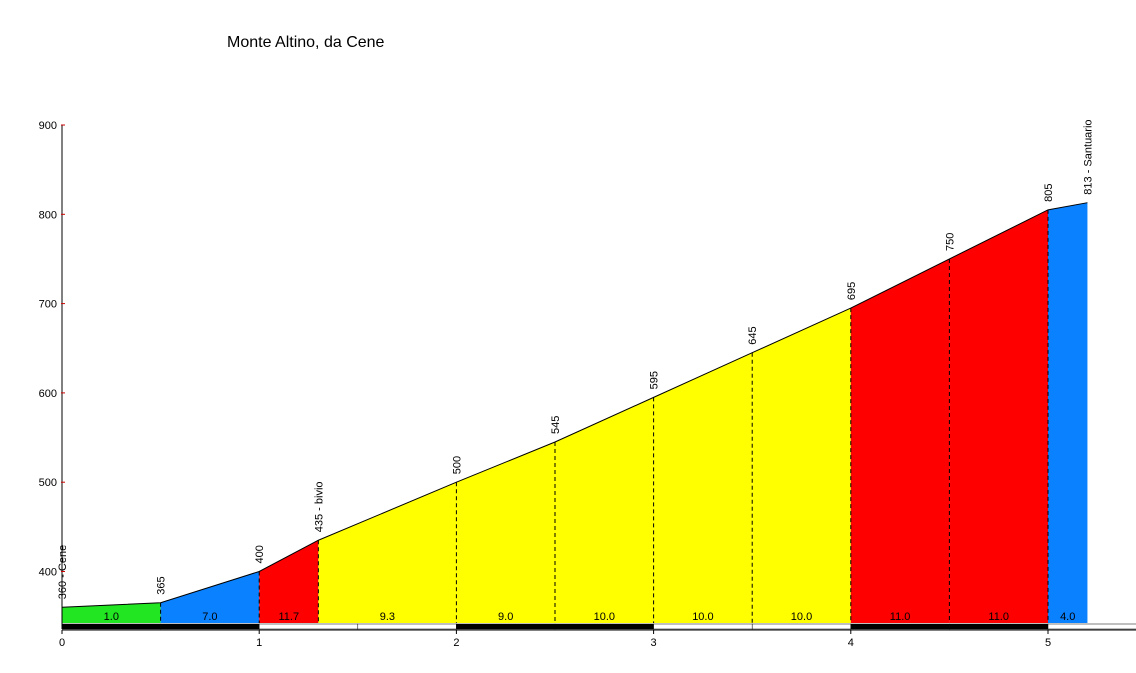 The width and height of the screenshot is (1136, 673). What do you see at coordinates (900, 617) in the screenshot?
I see `gradient-label-8: 11.0` at bounding box center [900, 617].